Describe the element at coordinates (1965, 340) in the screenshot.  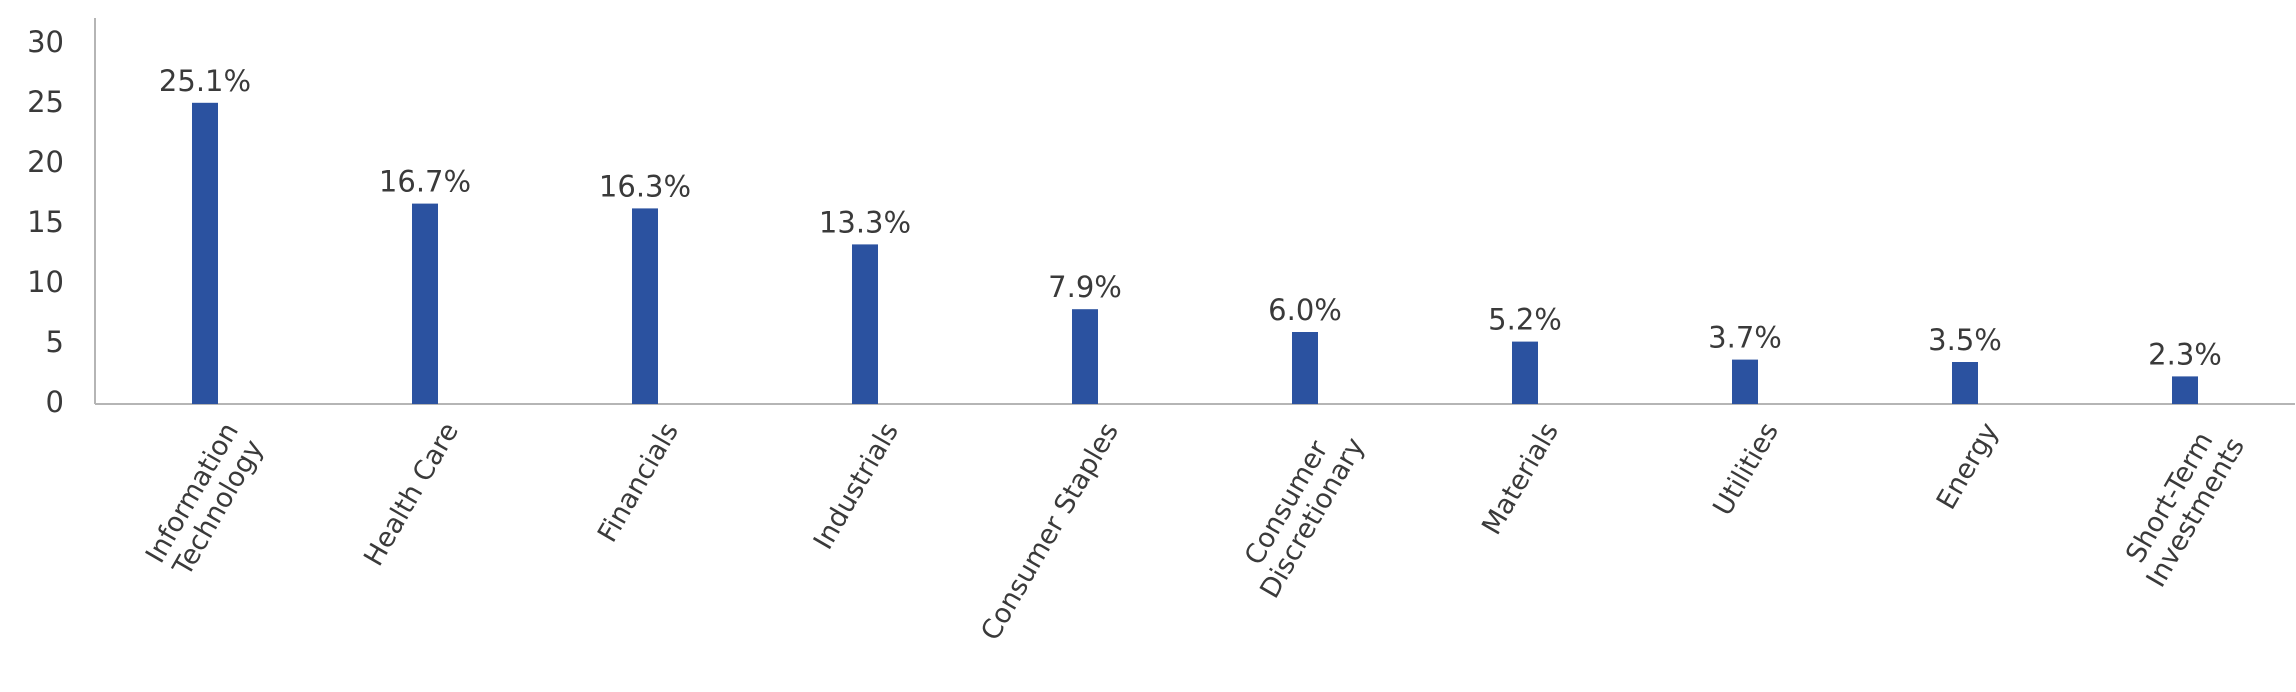
I see `value-label: 3.5%` at that location.